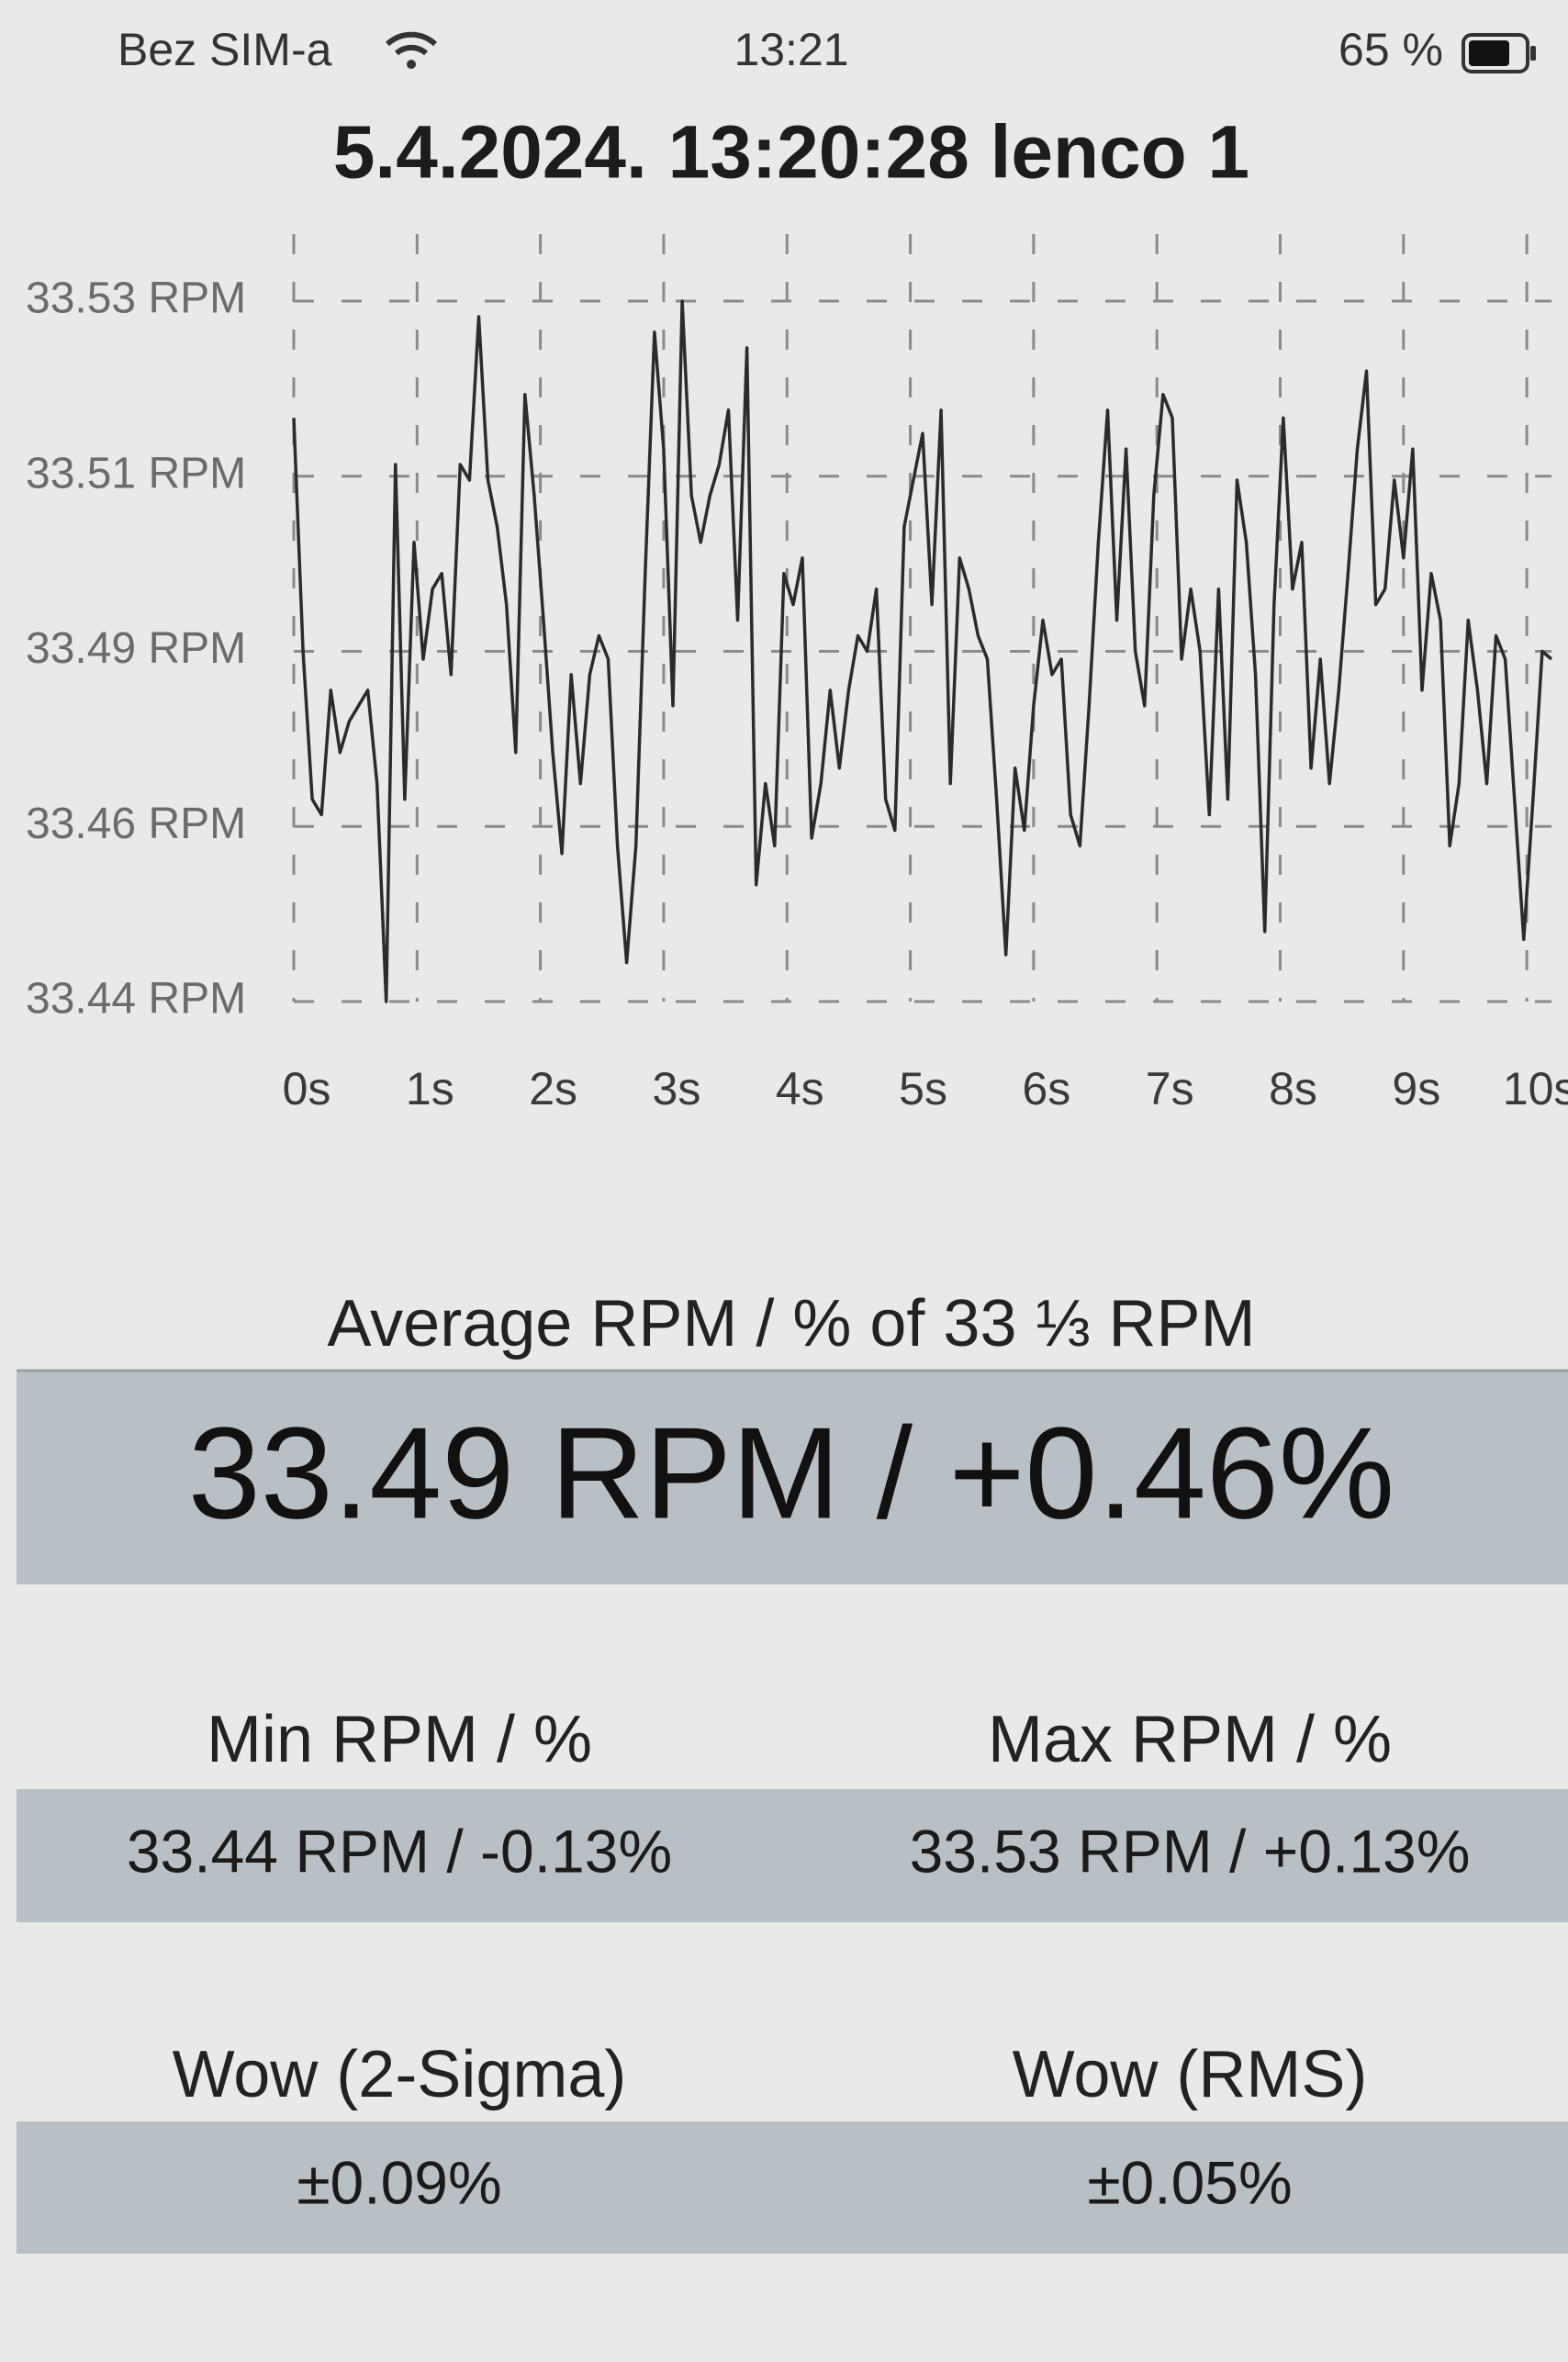 The height and width of the screenshot is (2362, 1568). What do you see at coordinates (800, 1089) in the screenshot?
I see `x-tick-label: 4s` at bounding box center [800, 1089].